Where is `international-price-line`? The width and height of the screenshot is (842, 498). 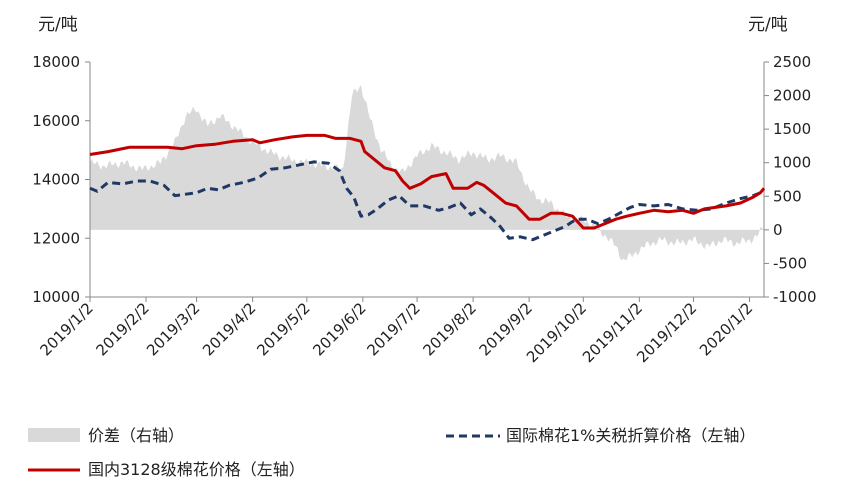
international-price-line is located at coordinates (427, 201).